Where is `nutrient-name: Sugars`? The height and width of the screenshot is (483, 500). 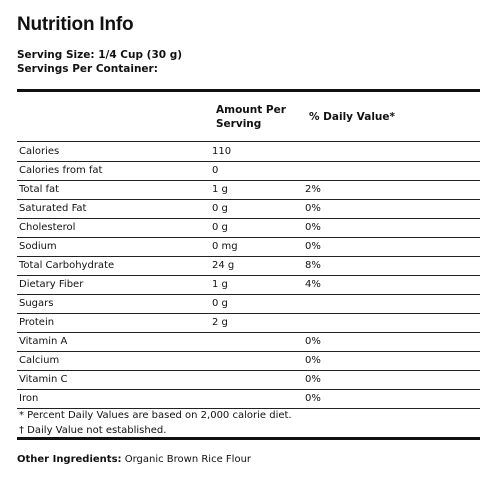
nutrient-name: Sugars is located at coordinates (36, 303).